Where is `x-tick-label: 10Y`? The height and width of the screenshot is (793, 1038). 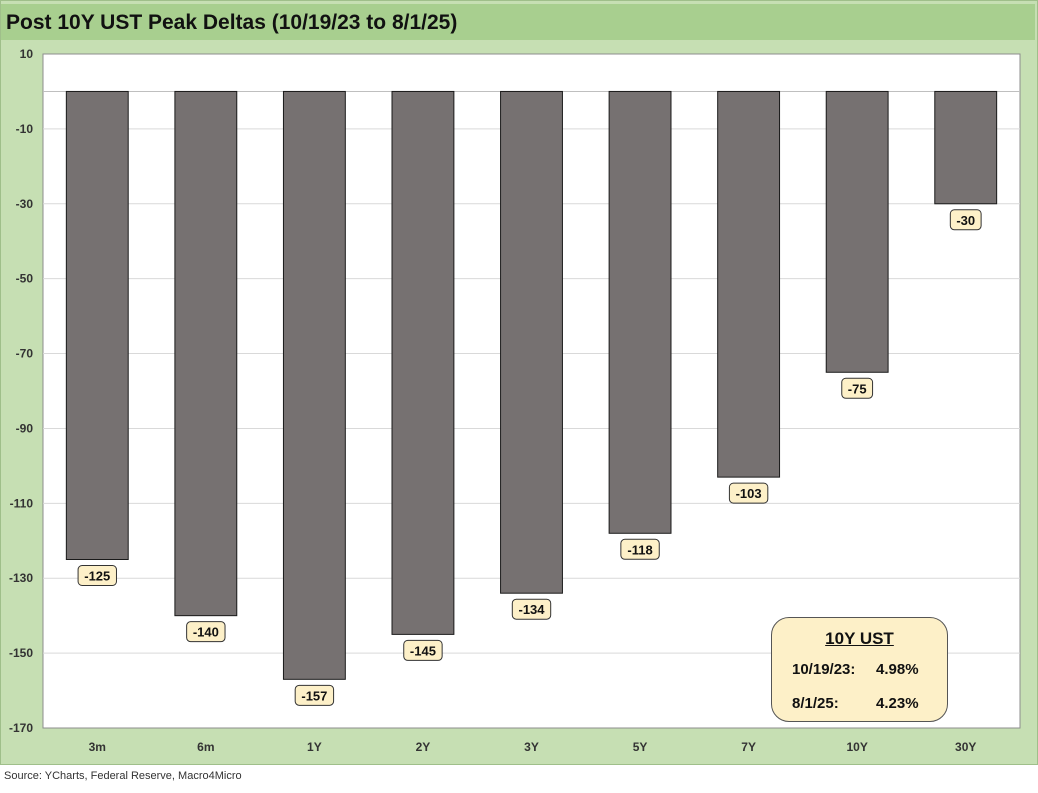
x-tick-label: 10Y is located at coordinates (856, 747).